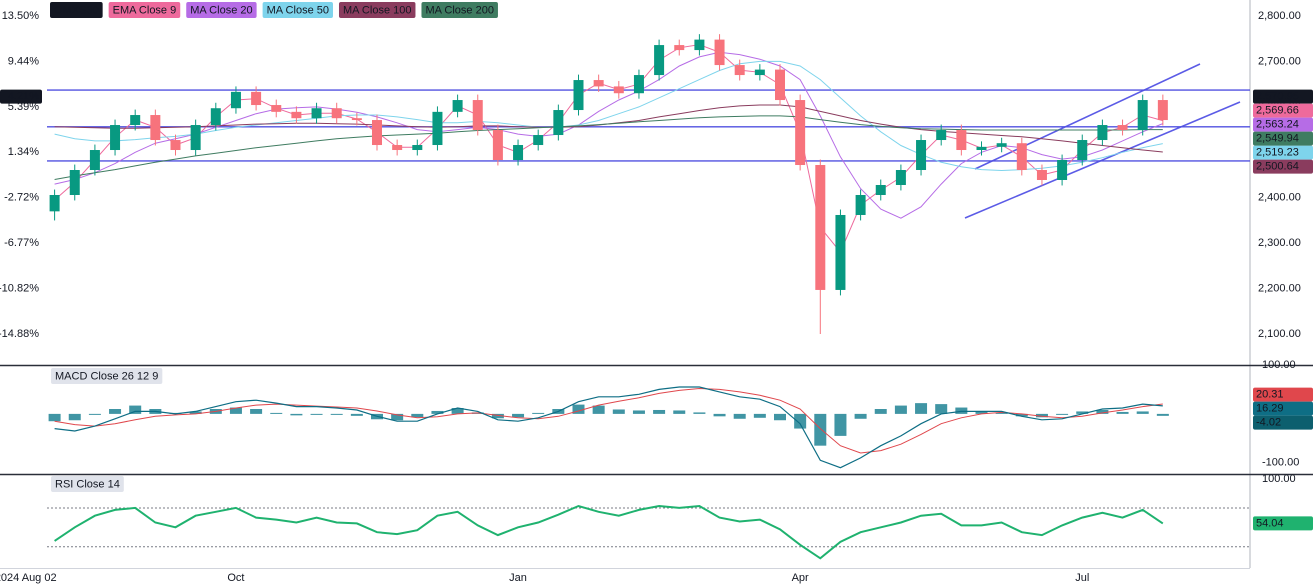  Describe the element at coordinates (608, 427) in the screenshot. I see `panel` at that location.